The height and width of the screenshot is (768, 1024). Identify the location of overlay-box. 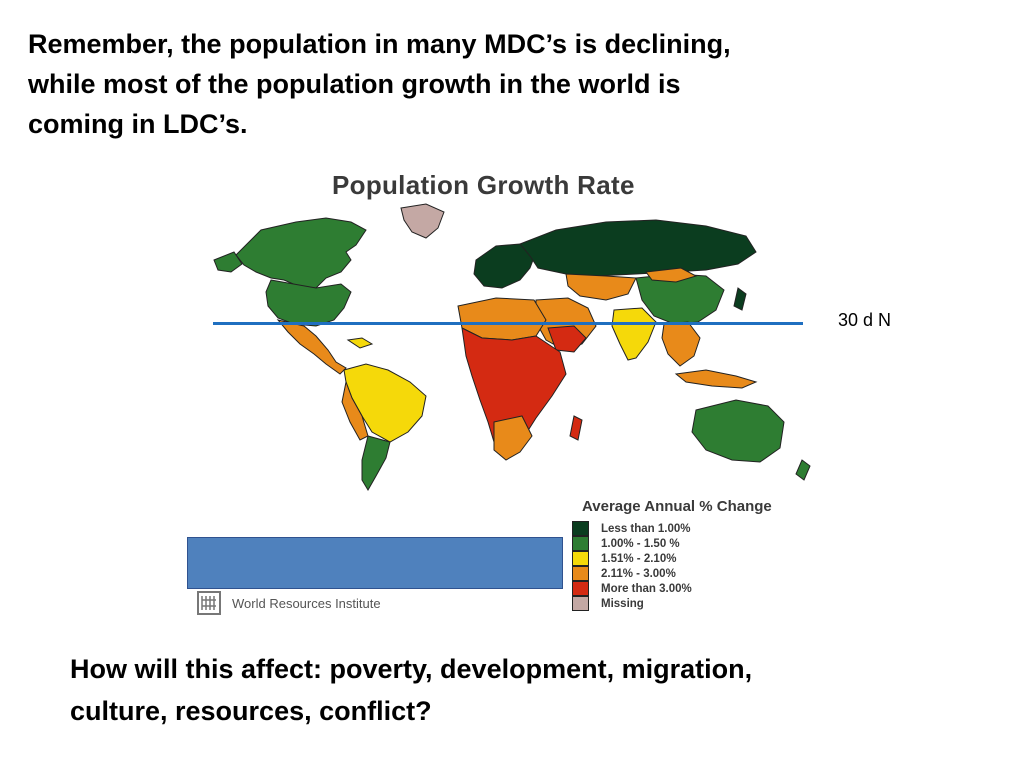
(375, 563).